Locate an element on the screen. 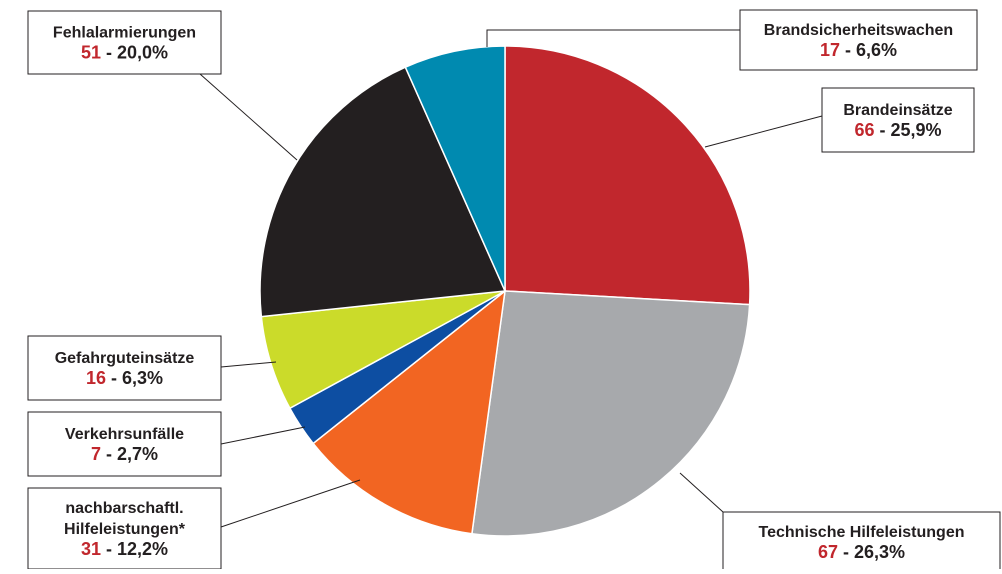 Image resolution: width=1002 pixels, height=574 pixels. slice-value-label: 7 - 2,7% is located at coordinates (124, 454).